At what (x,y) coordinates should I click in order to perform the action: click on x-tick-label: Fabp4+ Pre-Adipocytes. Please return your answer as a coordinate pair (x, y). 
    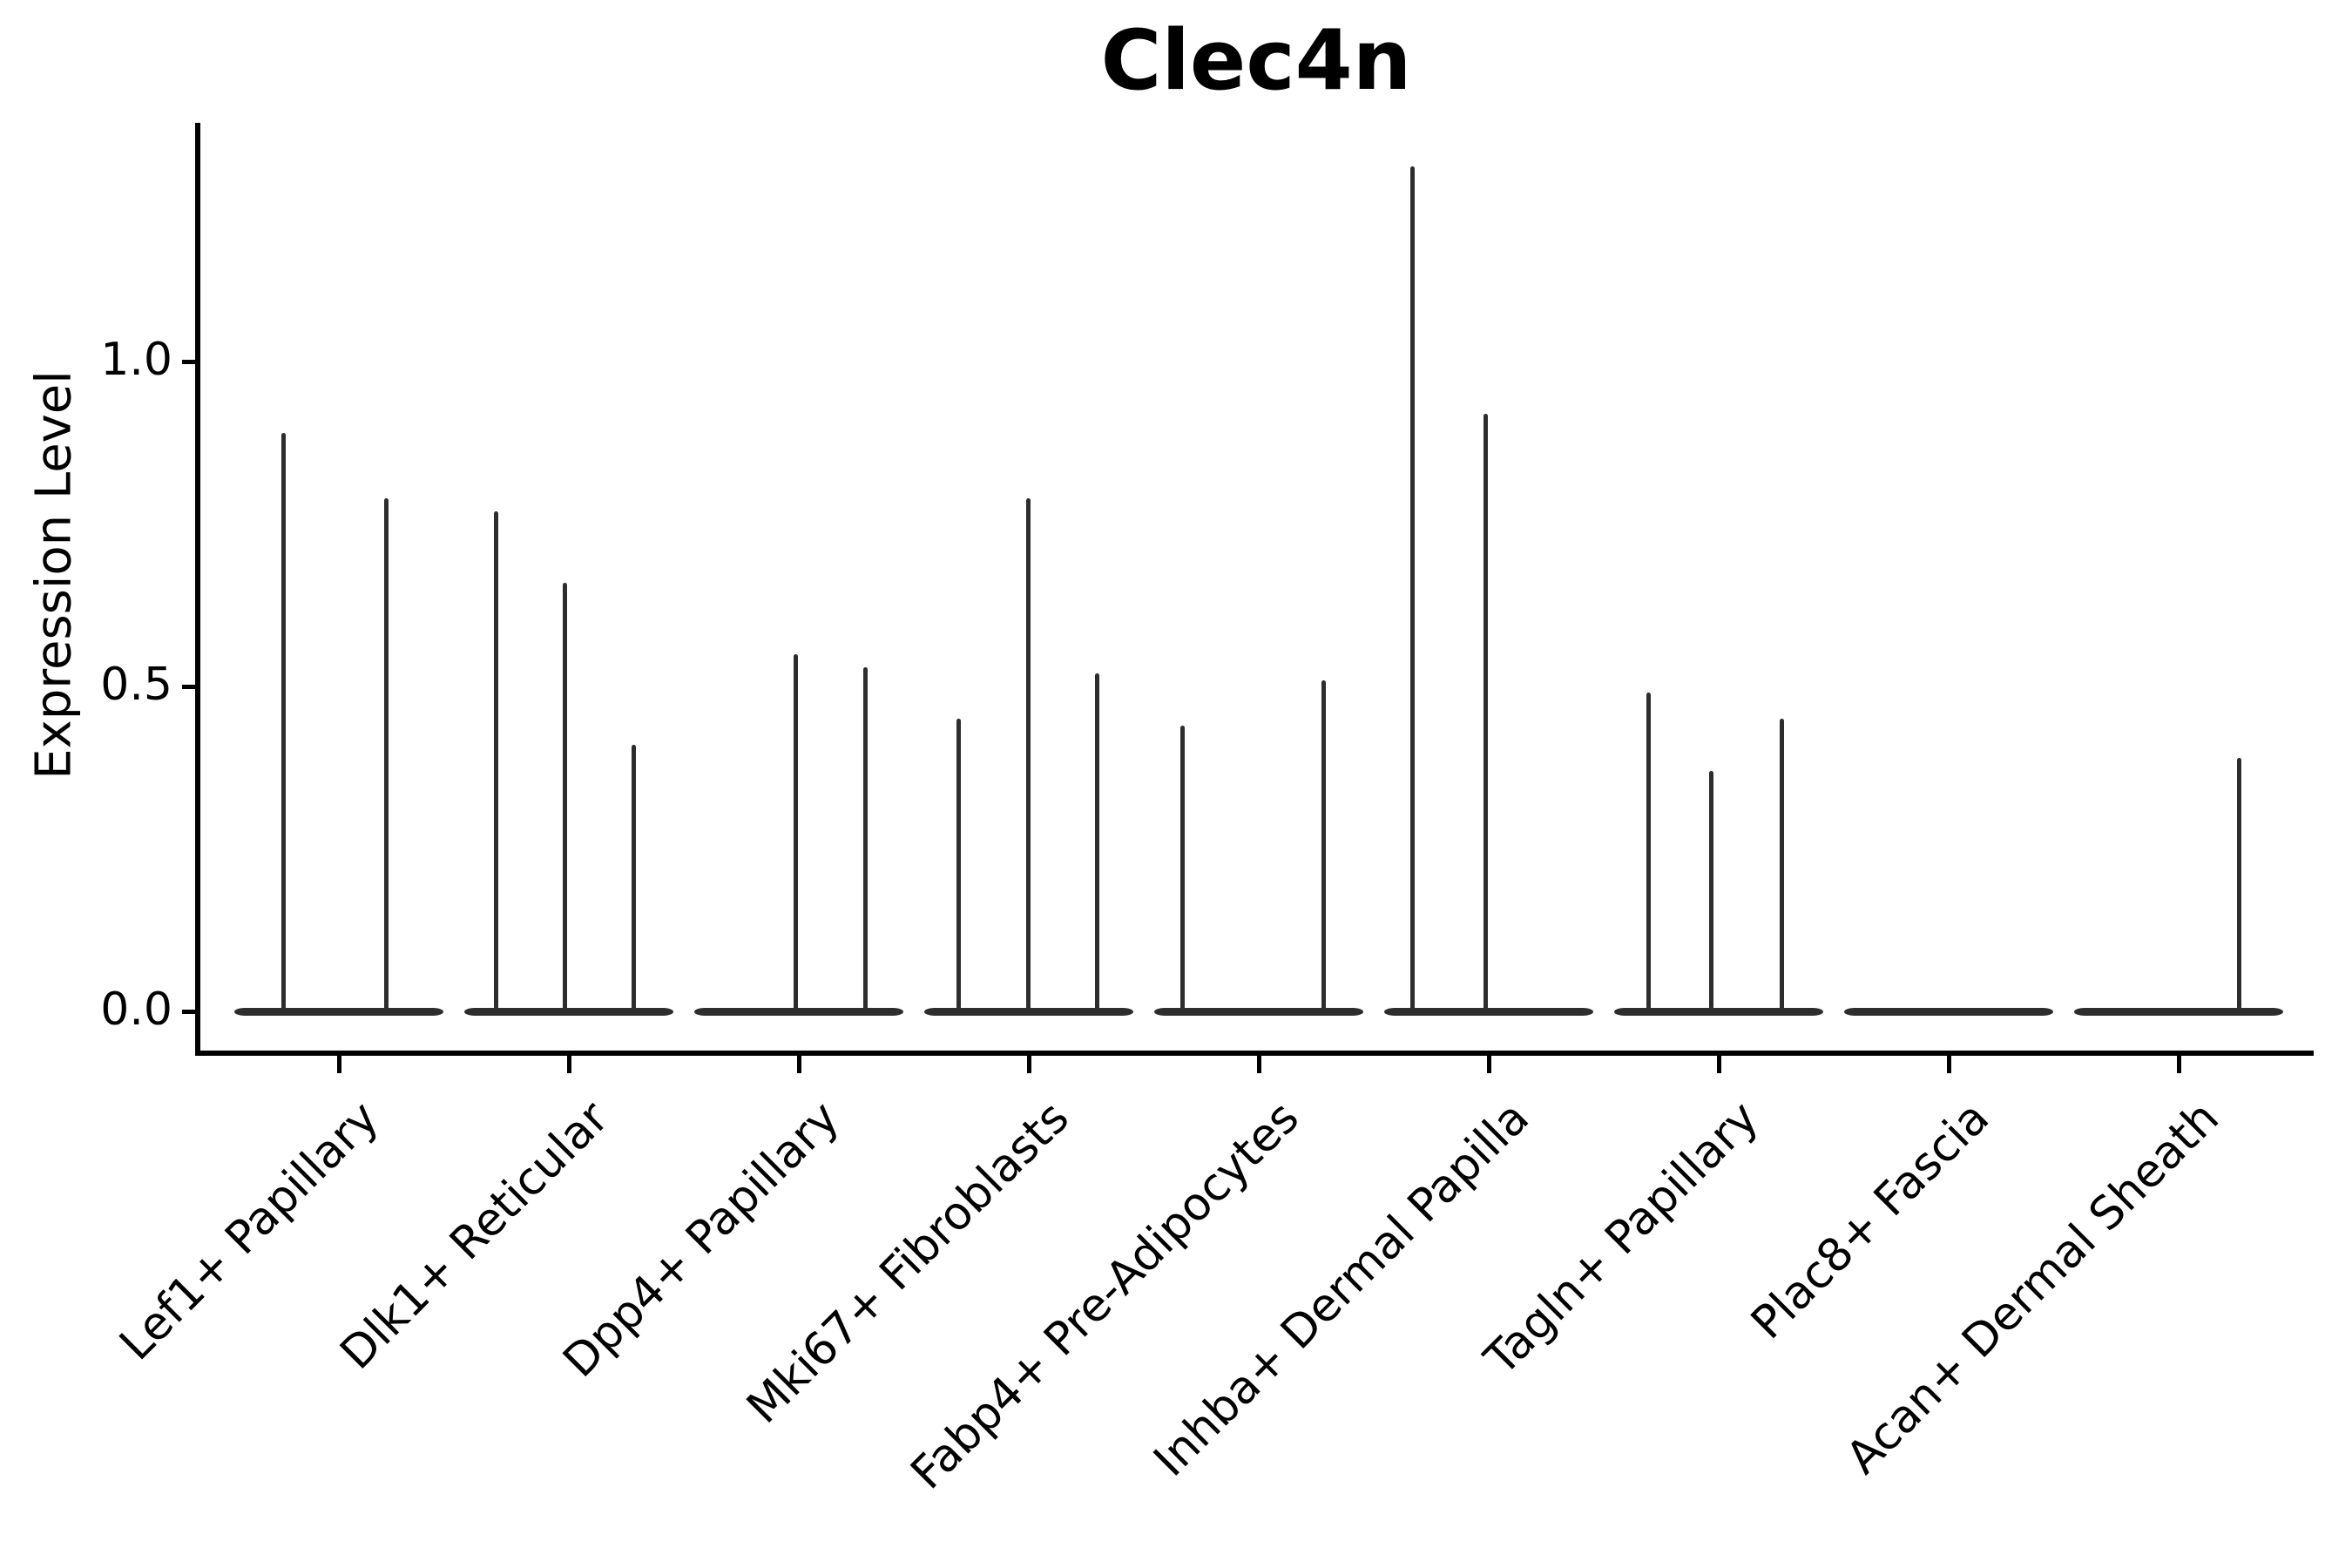
    Looking at the image, I should click on (1105, 1296).